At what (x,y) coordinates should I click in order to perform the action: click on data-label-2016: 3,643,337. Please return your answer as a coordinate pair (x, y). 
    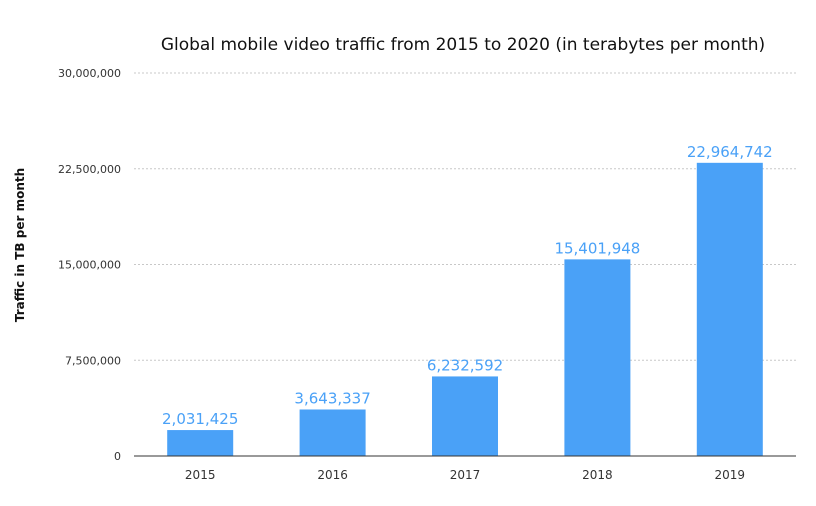
    Looking at the image, I should click on (332, 398).